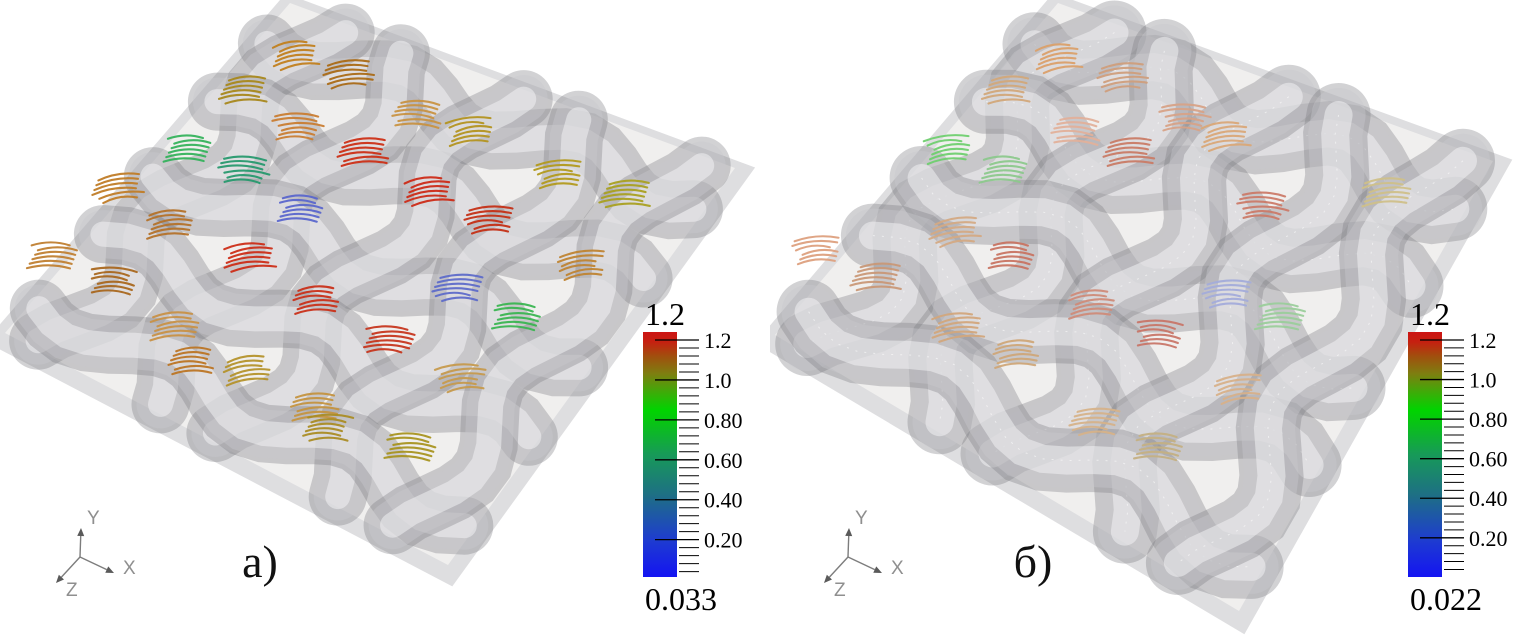 This screenshot has width=1530, height=635. What do you see at coordinates (1446, 599) in the screenshot?
I see `colorbar-min-label: 0.022` at bounding box center [1446, 599].